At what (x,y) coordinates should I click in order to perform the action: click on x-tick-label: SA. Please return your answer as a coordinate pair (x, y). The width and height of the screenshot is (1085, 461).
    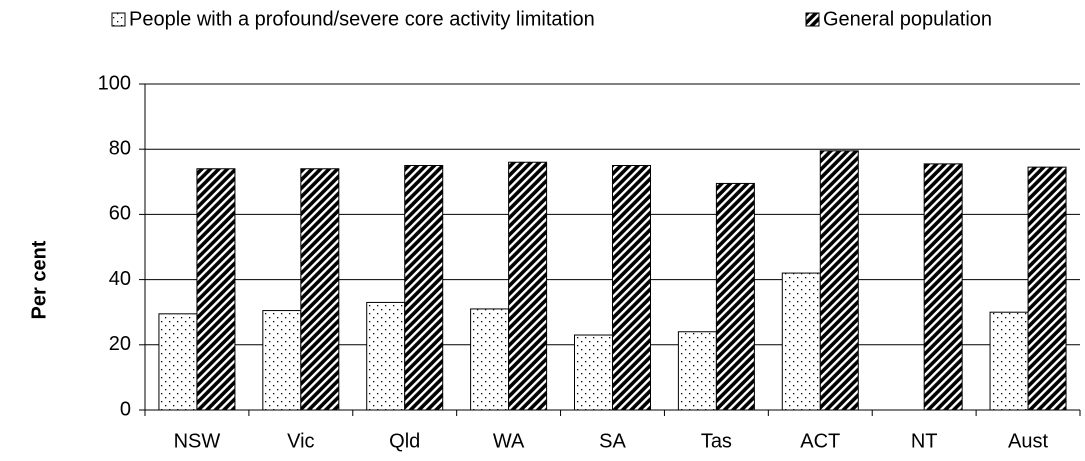
    Looking at the image, I should click on (612, 441).